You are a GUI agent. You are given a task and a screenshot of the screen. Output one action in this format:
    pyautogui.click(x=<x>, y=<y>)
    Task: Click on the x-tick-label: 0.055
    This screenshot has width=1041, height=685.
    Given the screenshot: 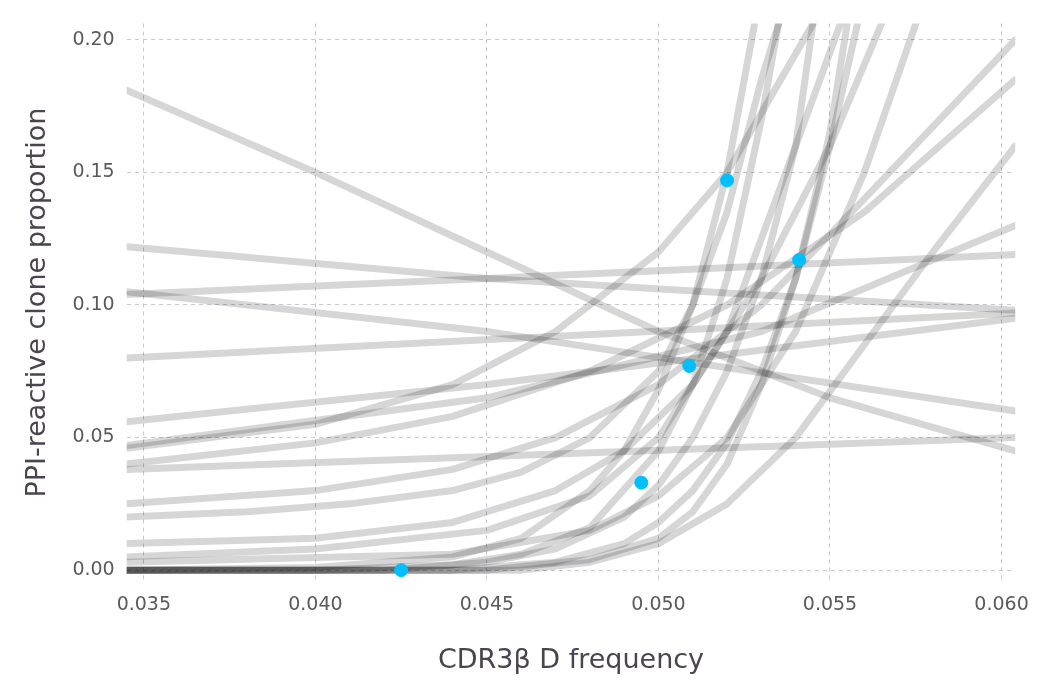 What is the action you would take?
    pyautogui.click(x=830, y=603)
    